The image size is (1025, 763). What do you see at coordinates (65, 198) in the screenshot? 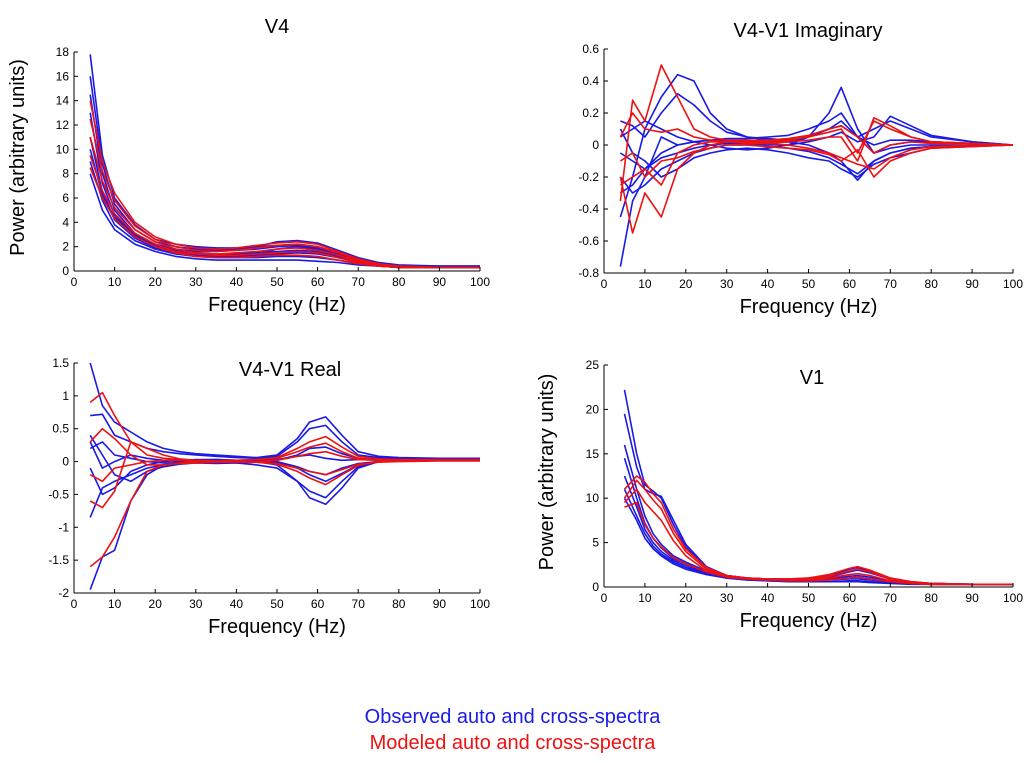
I see `y-tick-label: 6` at bounding box center [65, 198].